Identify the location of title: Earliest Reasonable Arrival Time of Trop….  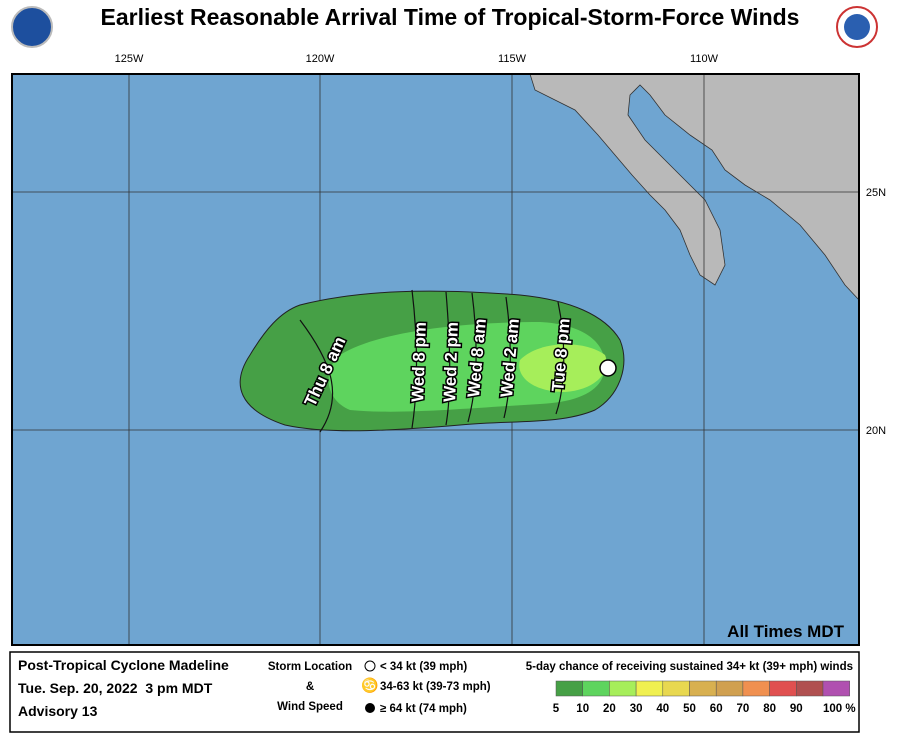
(450, 17).